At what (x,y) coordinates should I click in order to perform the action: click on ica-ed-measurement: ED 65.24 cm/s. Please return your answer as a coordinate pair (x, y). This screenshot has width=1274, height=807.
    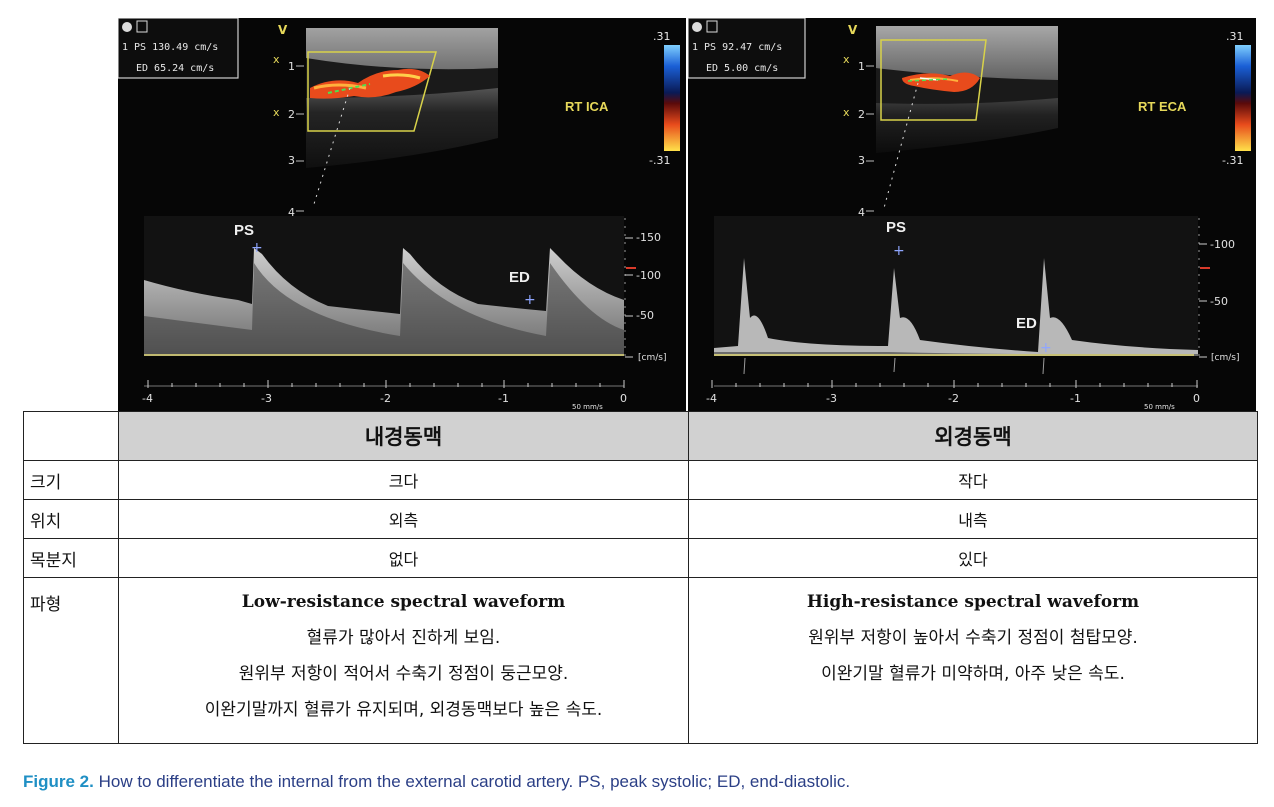
    Looking at the image, I should click on (175, 68).